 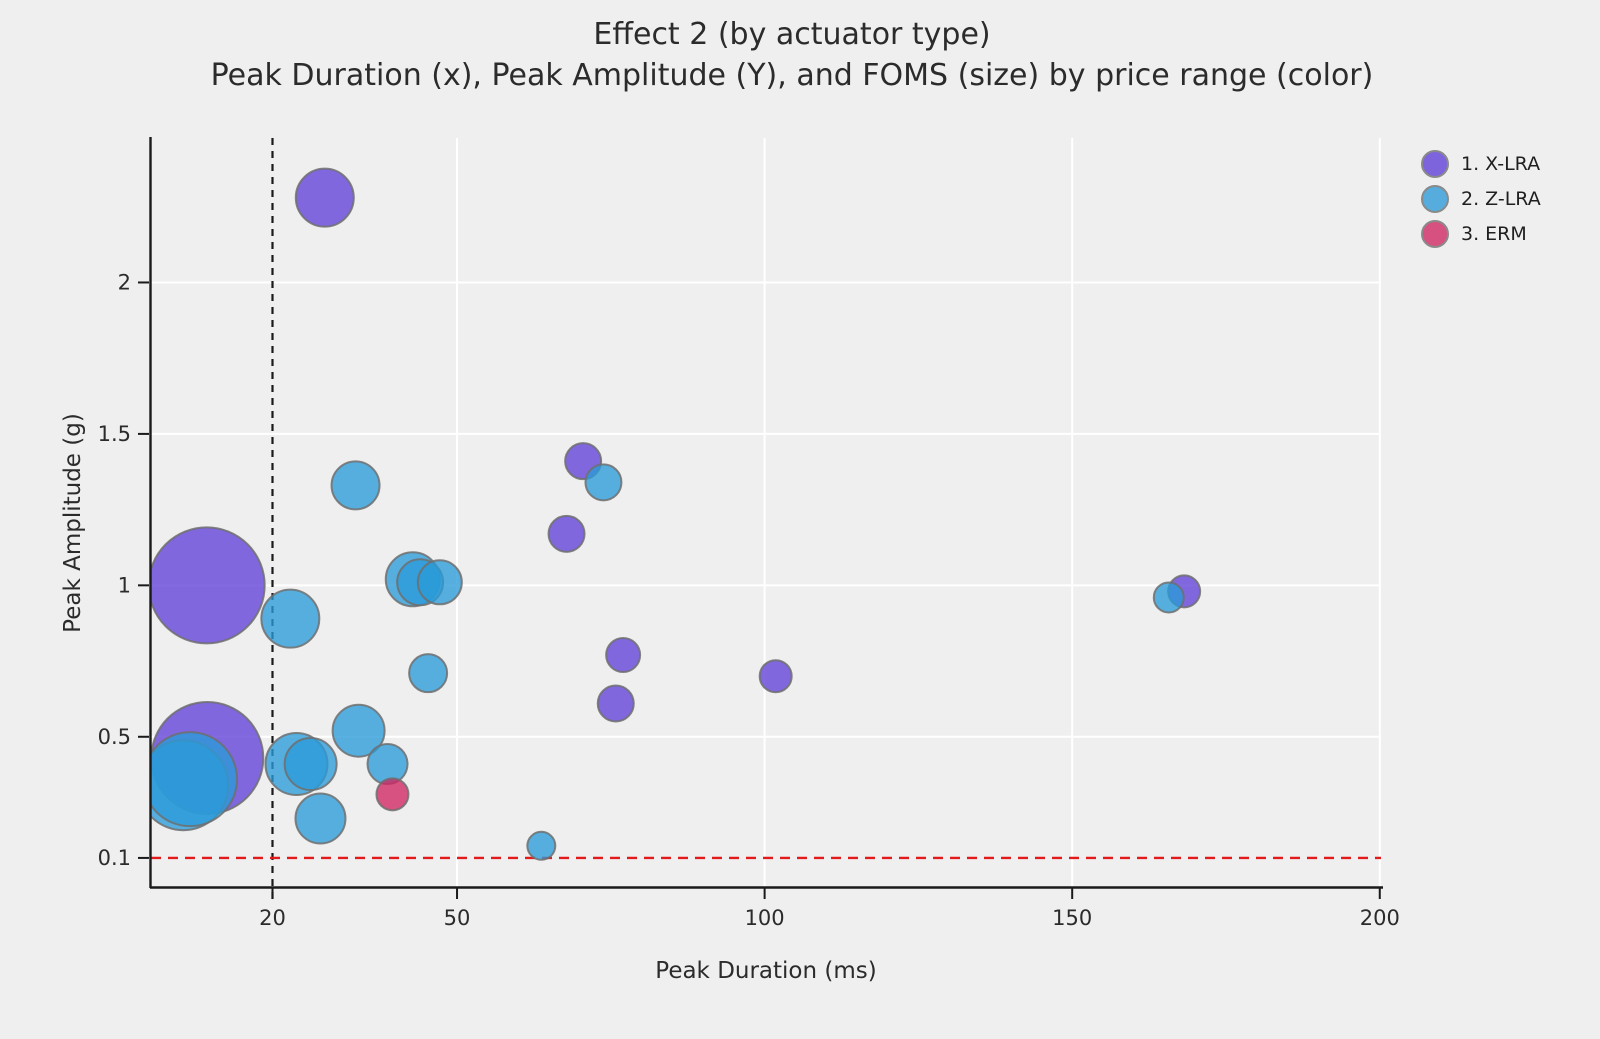 I want to click on legend-item-z-lra: 2. Z-LRA, so click(x=1481, y=198).